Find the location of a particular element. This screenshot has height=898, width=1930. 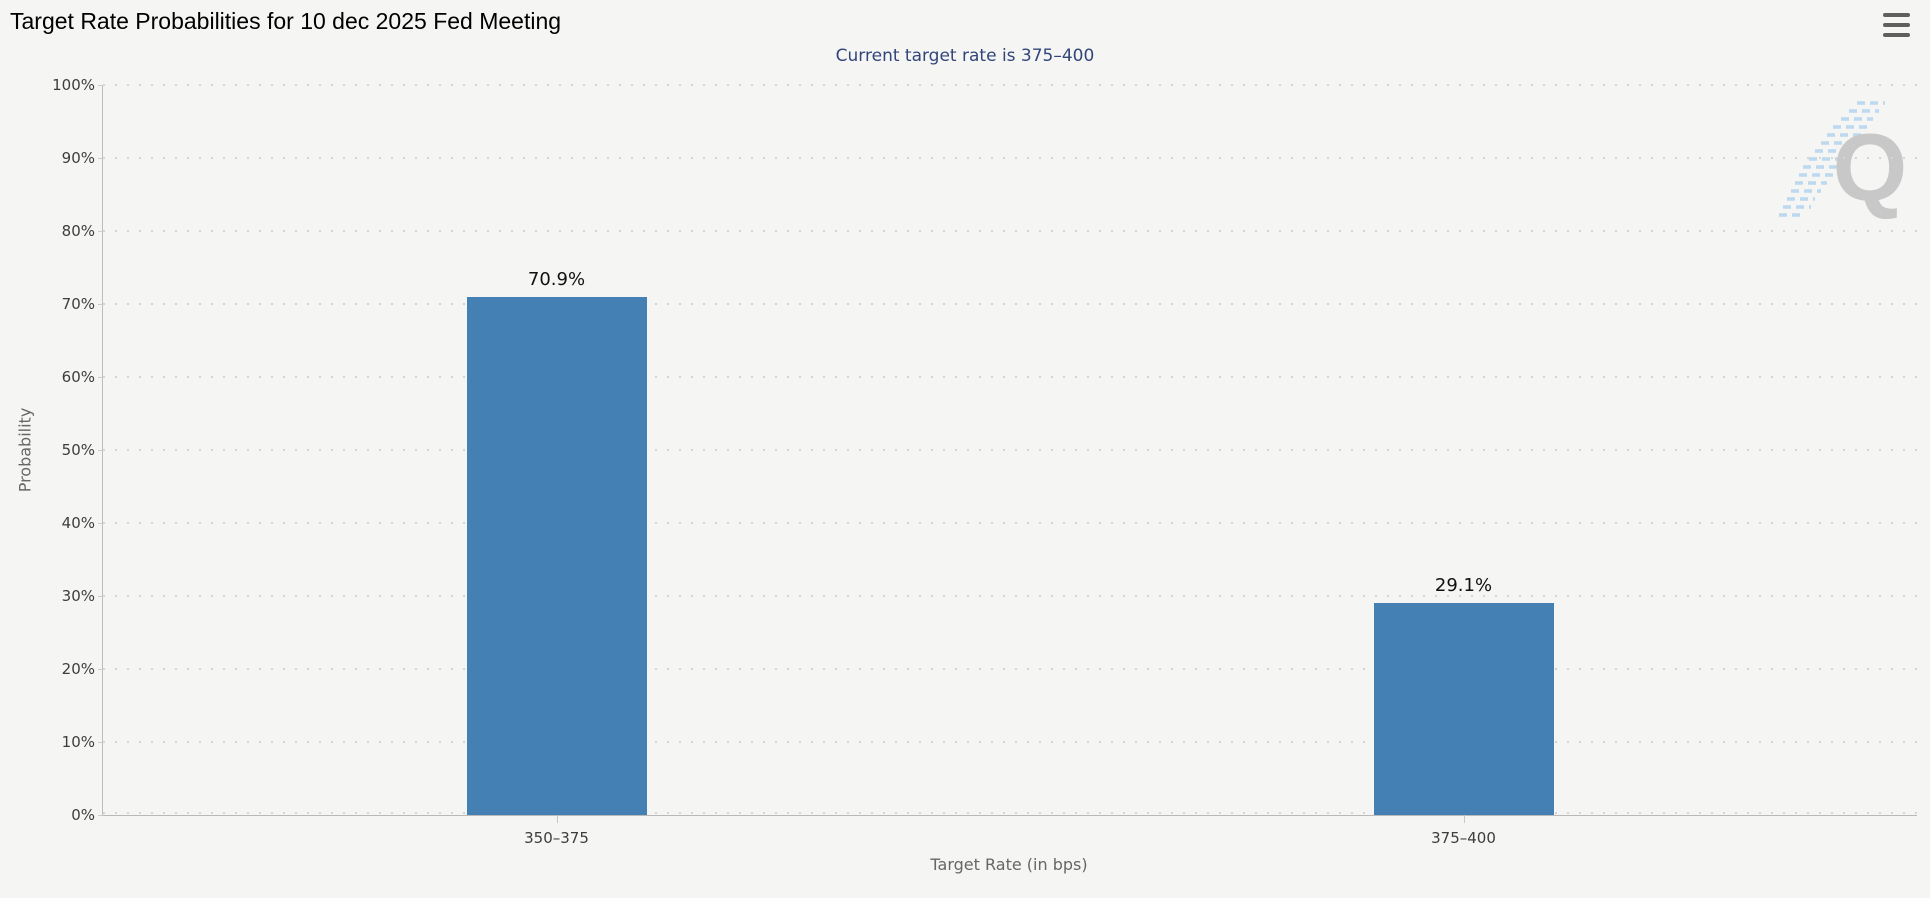

watermark-letter: Q is located at coordinates (1870, 167).